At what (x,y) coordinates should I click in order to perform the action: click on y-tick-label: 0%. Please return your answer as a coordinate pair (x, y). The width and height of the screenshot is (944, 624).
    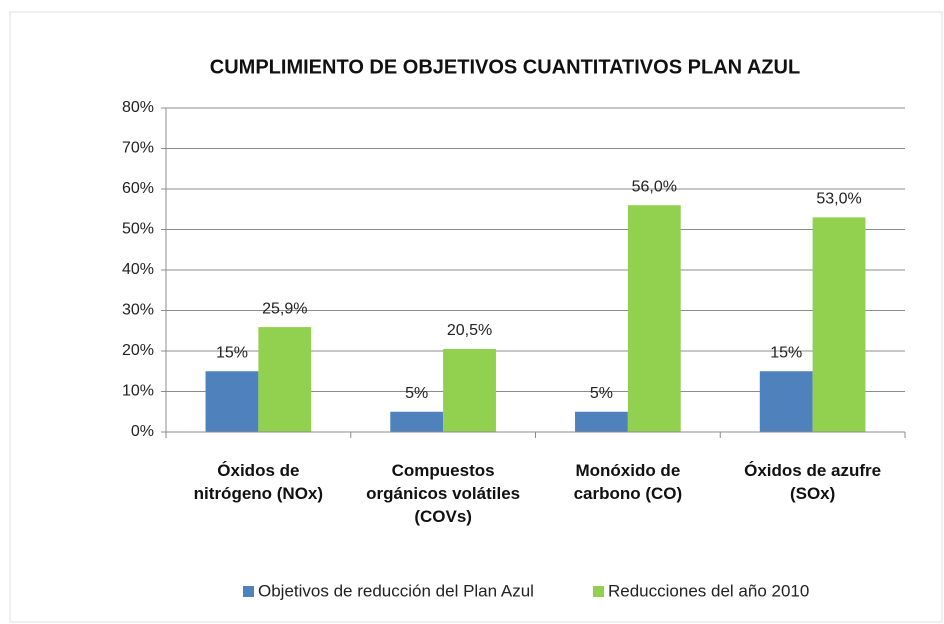
    Looking at the image, I should click on (142, 431).